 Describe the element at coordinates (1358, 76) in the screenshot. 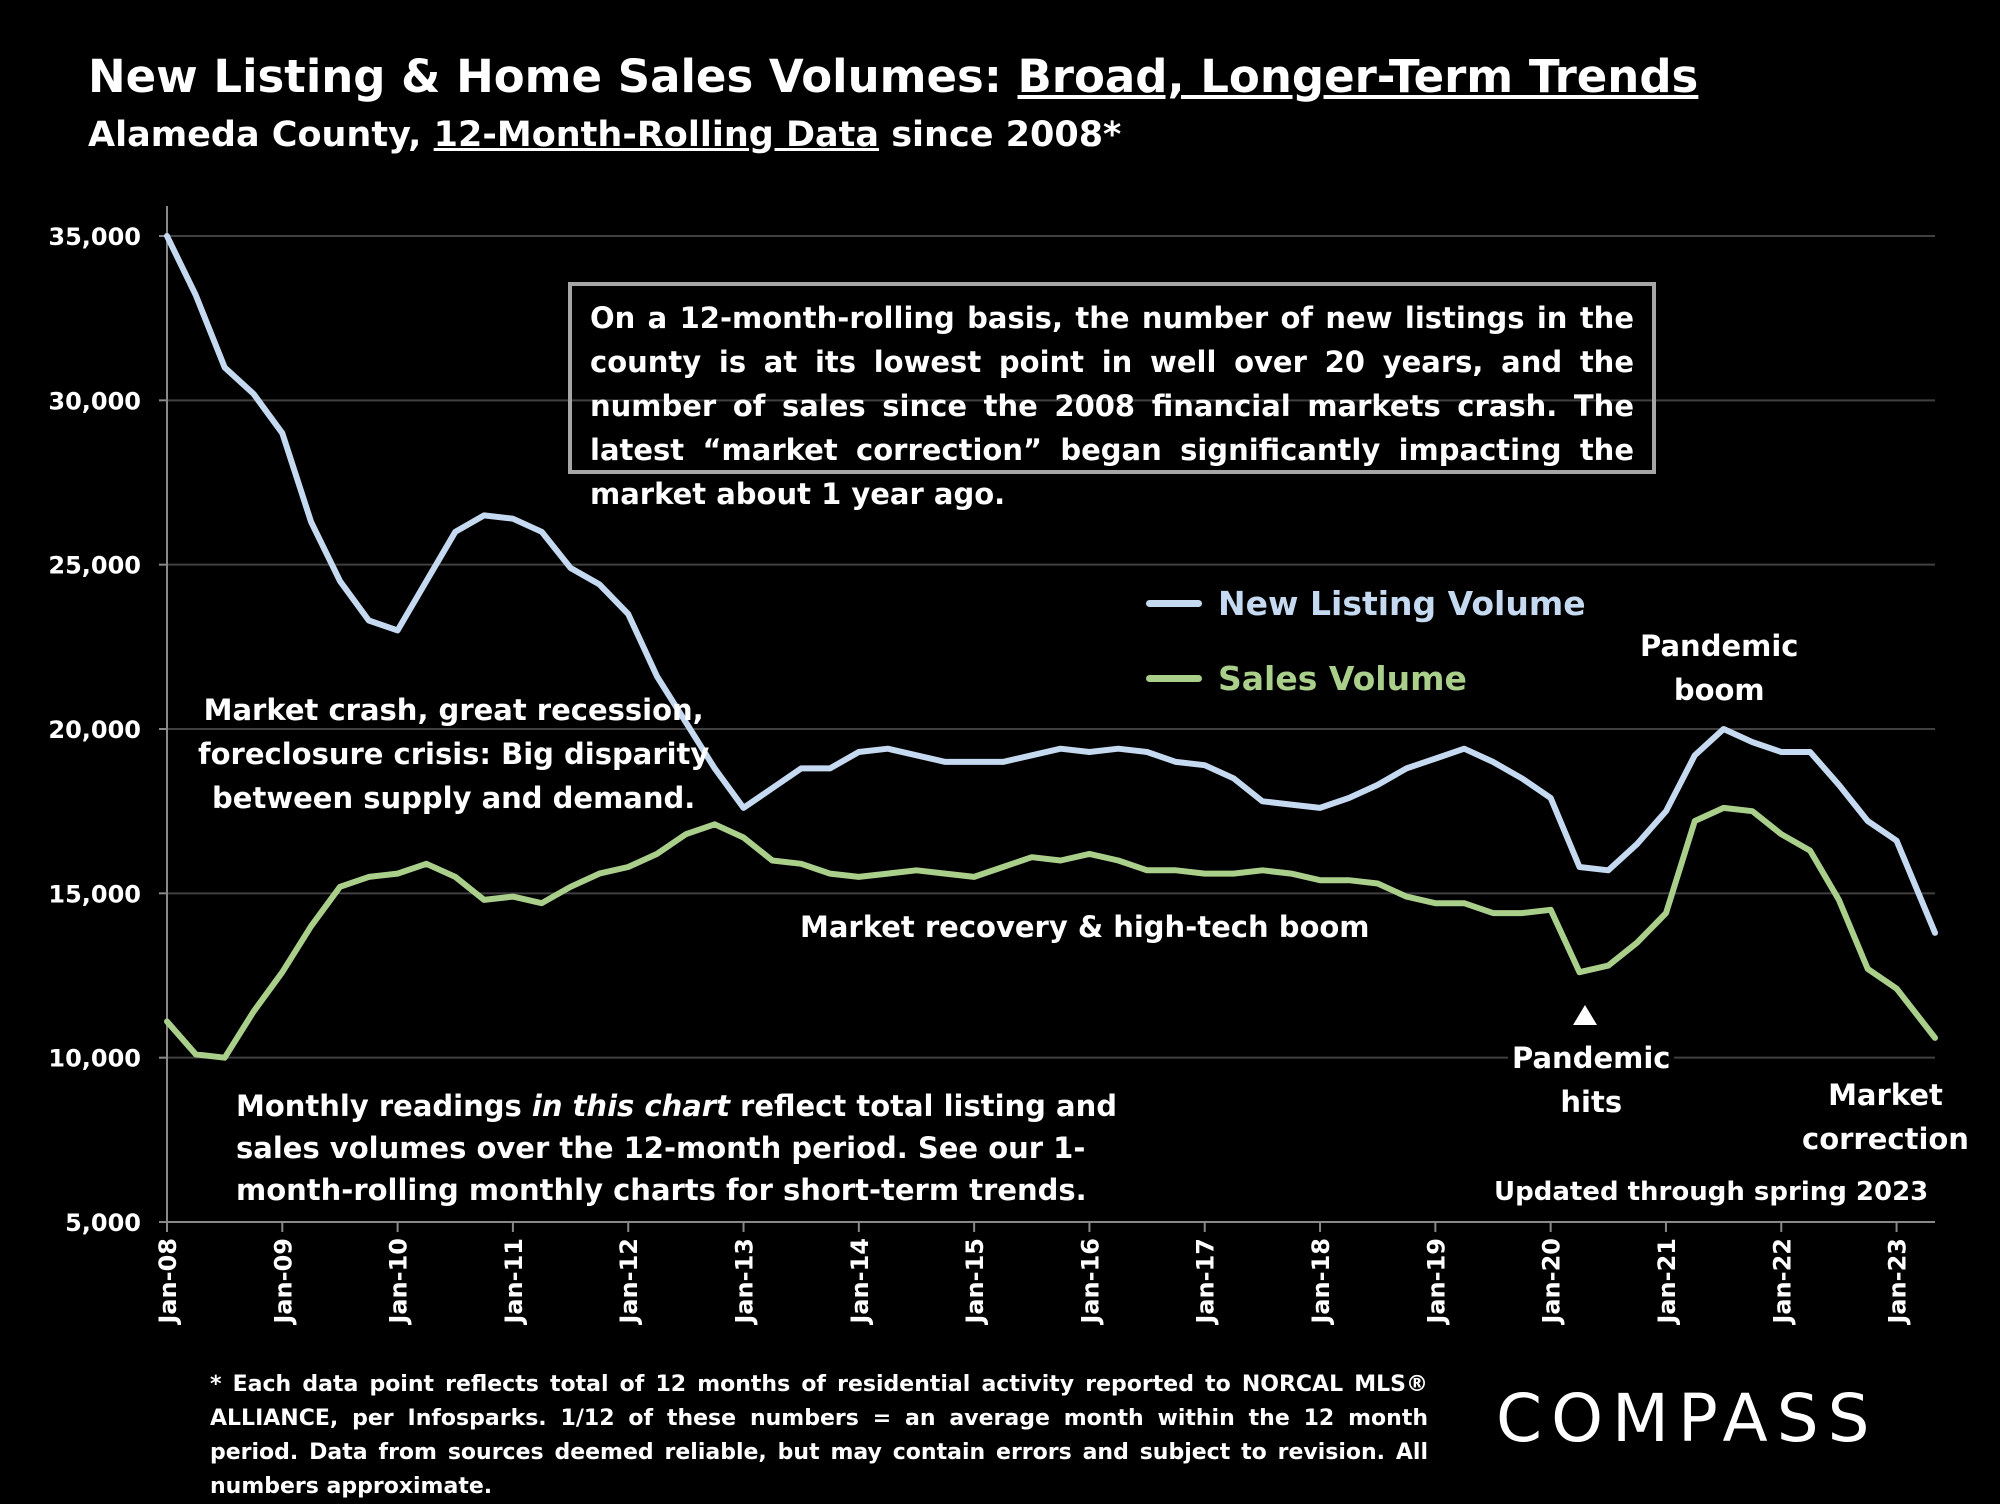

I see `title-underlined: Broad, Longer-Term Trends` at that location.